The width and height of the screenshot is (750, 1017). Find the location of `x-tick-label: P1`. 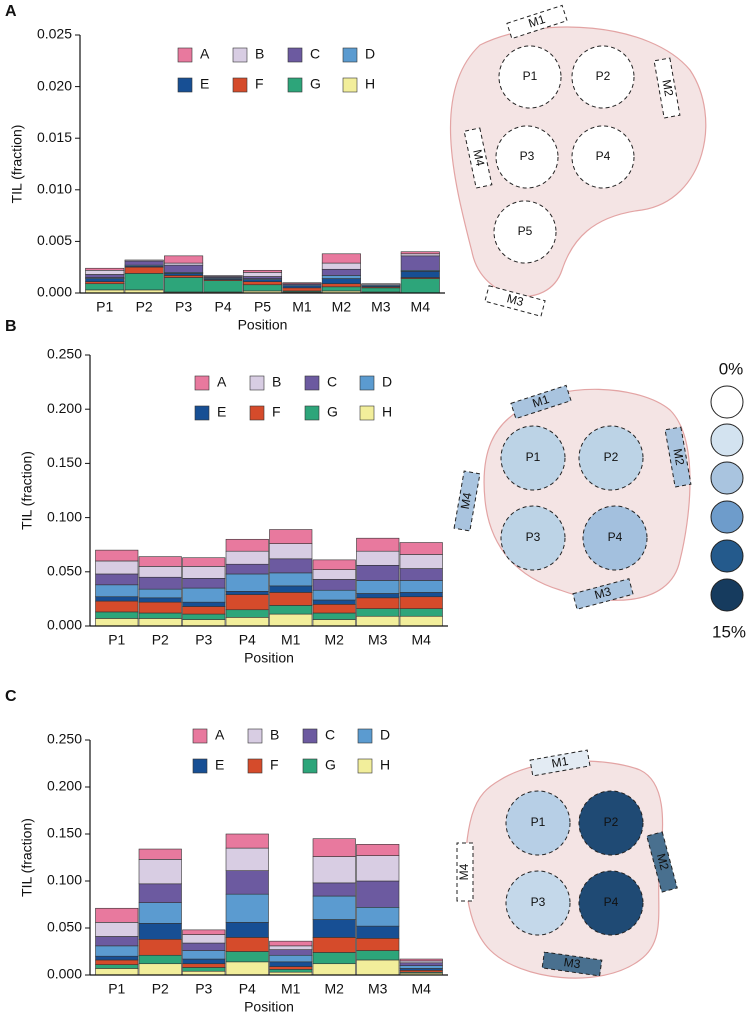

x-tick-label: P1 is located at coordinates (116, 640).